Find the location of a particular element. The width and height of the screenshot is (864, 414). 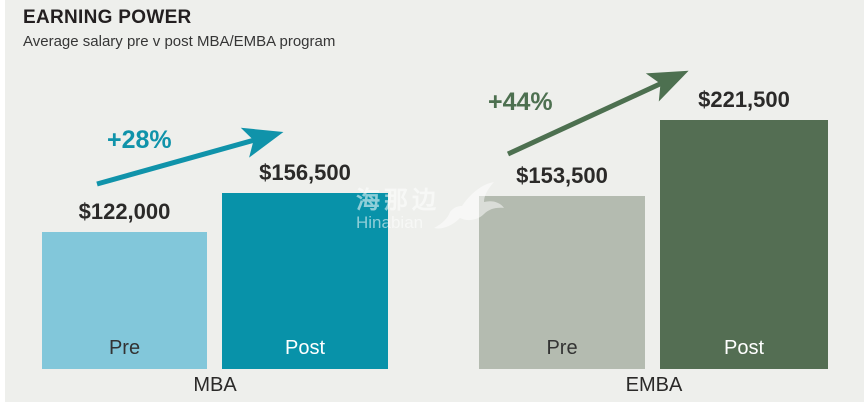

growth-arrow-mba is located at coordinates (190, 157).